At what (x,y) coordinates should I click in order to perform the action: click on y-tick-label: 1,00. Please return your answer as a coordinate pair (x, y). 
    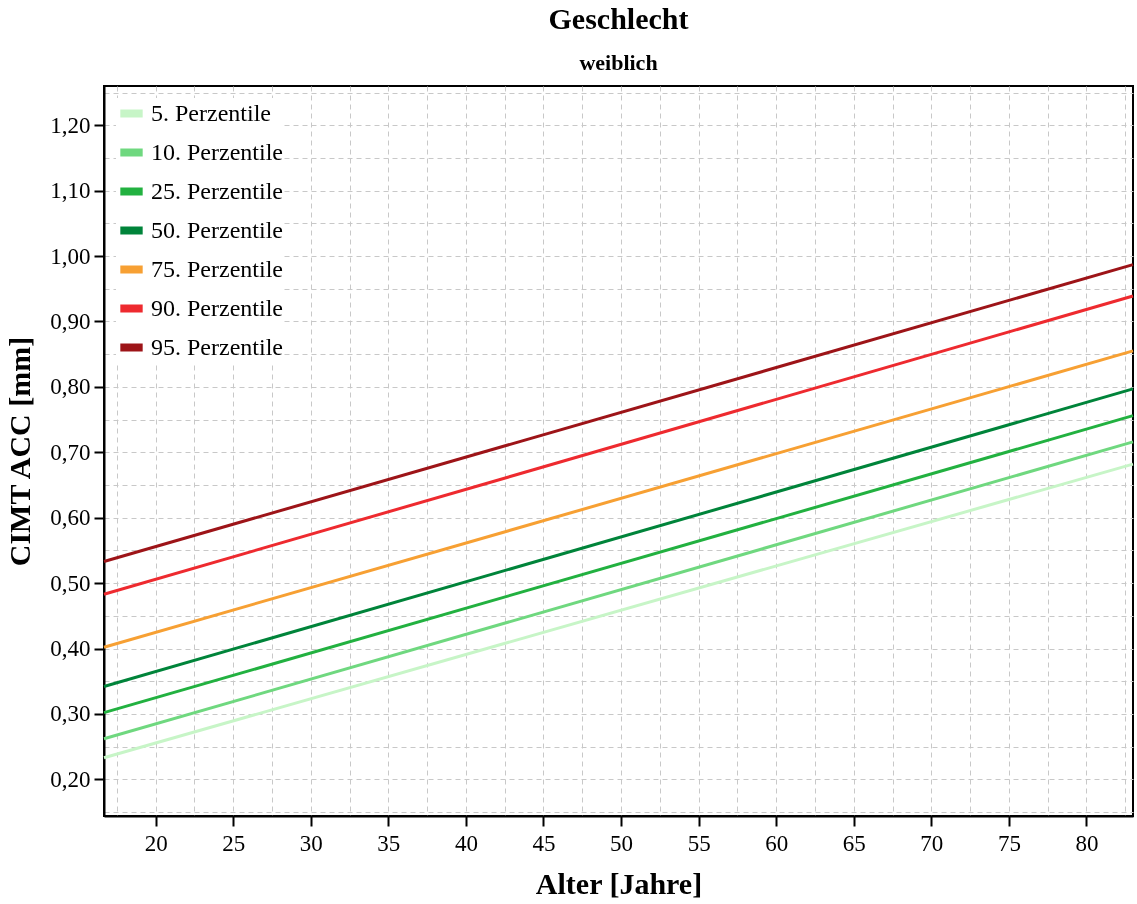
    Looking at the image, I should click on (70, 256).